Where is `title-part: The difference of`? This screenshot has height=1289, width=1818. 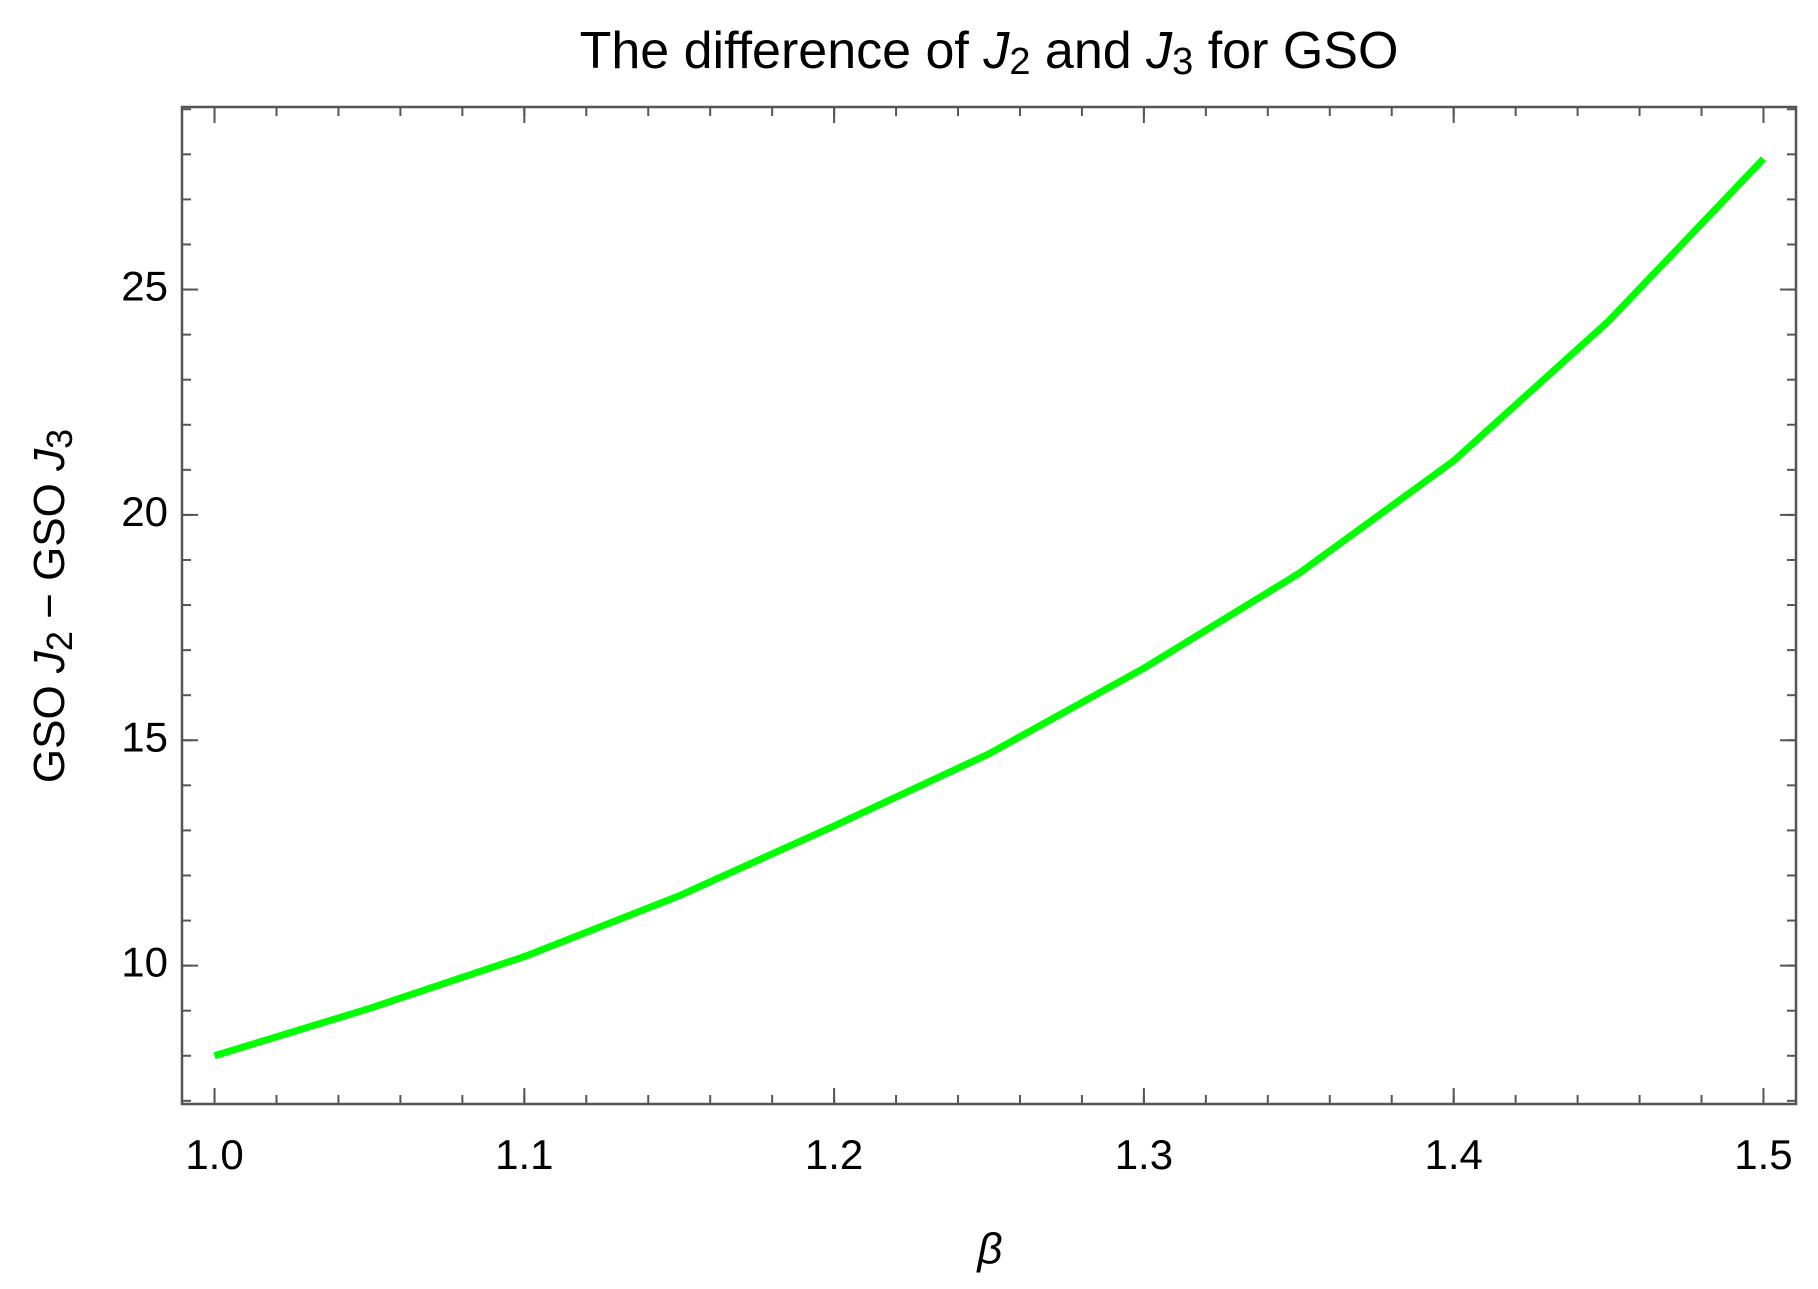 title-part: The difference of is located at coordinates (782, 51).